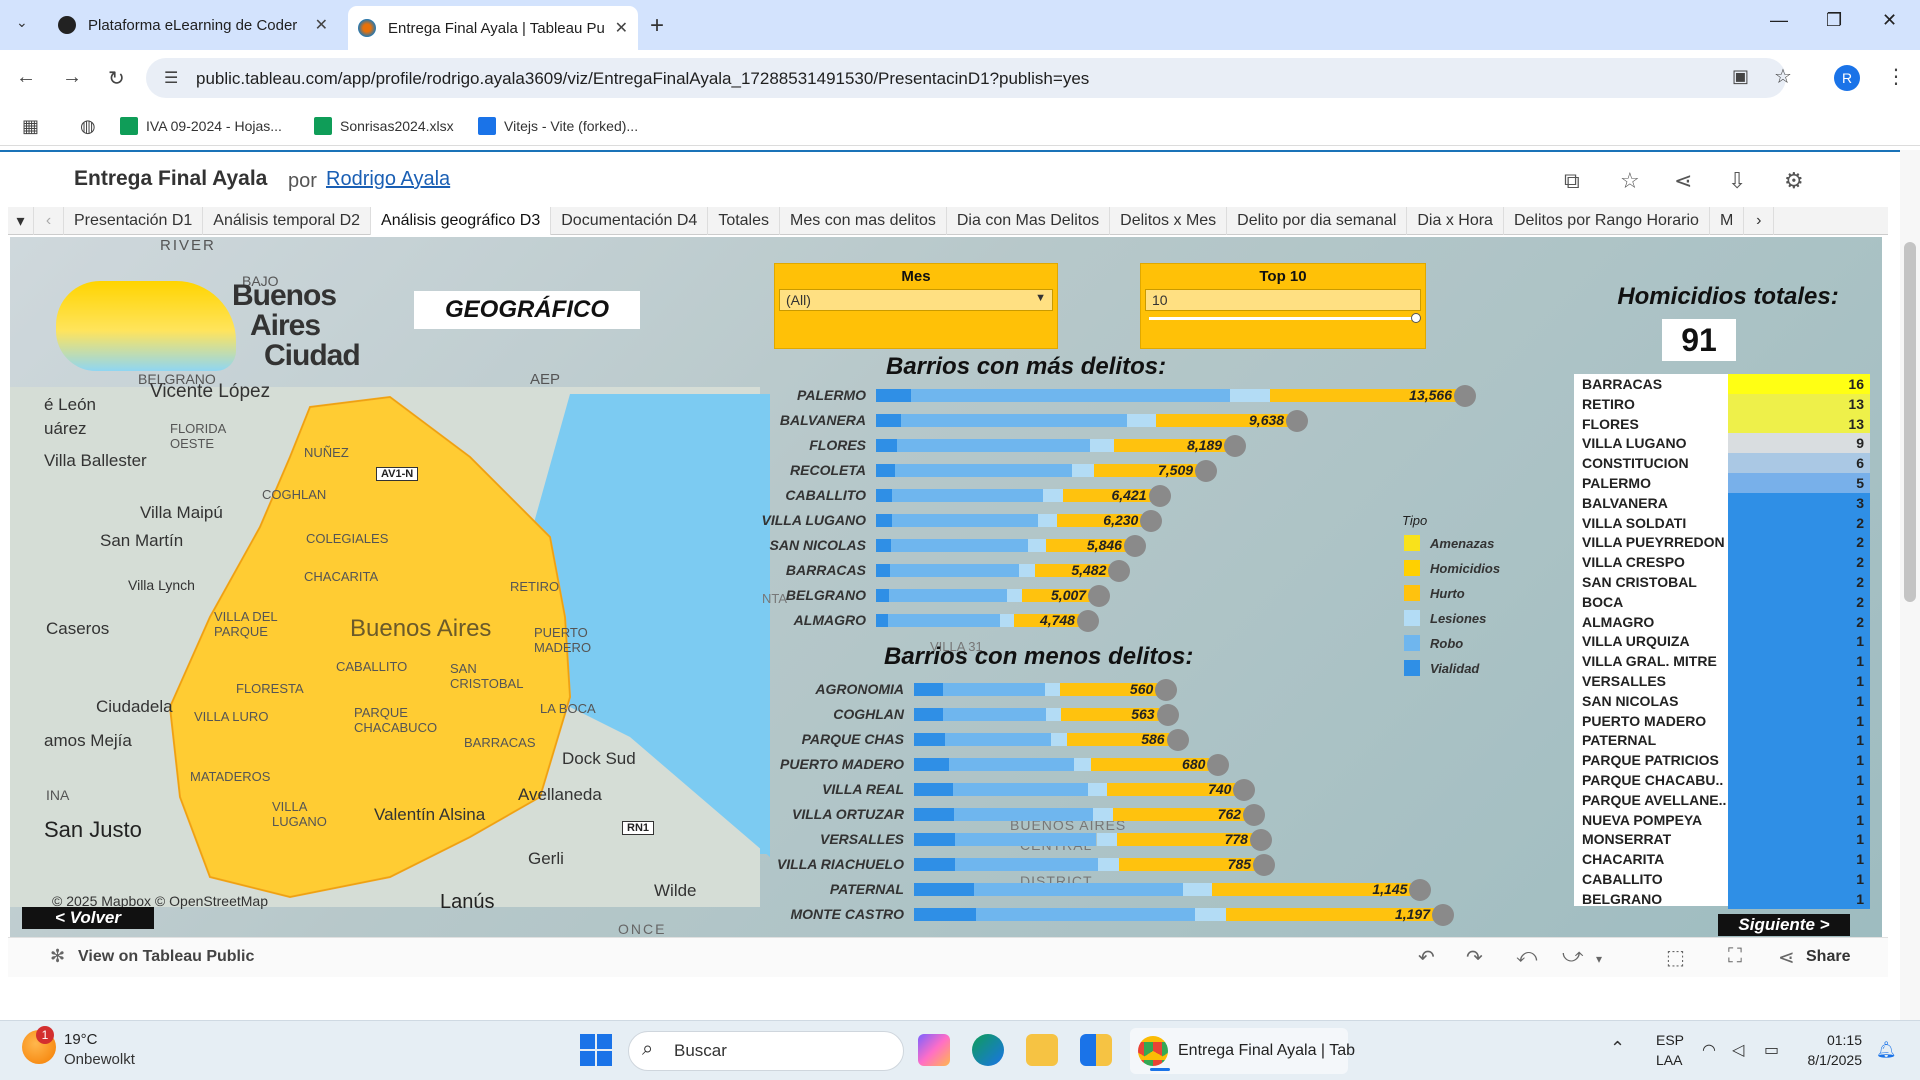  What do you see at coordinates (31, 126) in the screenshot?
I see `apps-grid-icon: ▦` at bounding box center [31, 126].